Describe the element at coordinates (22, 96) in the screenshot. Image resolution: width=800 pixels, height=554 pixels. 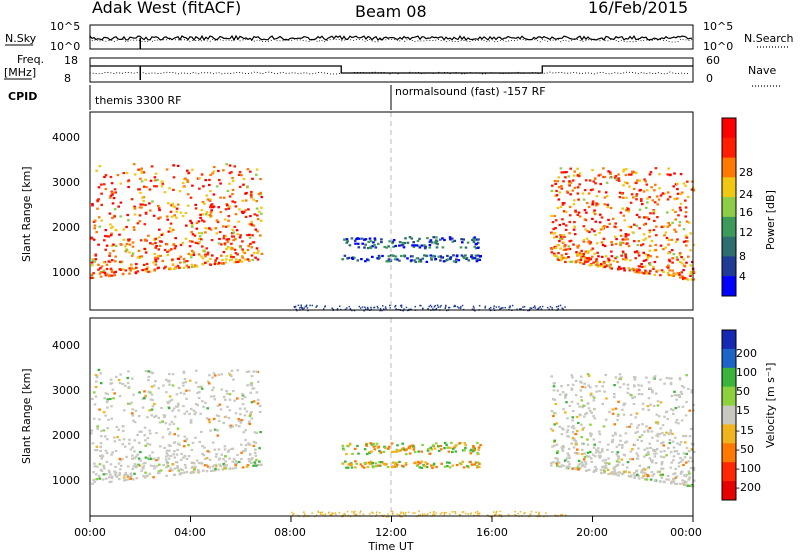
I see `cpid-label: CPID` at that location.